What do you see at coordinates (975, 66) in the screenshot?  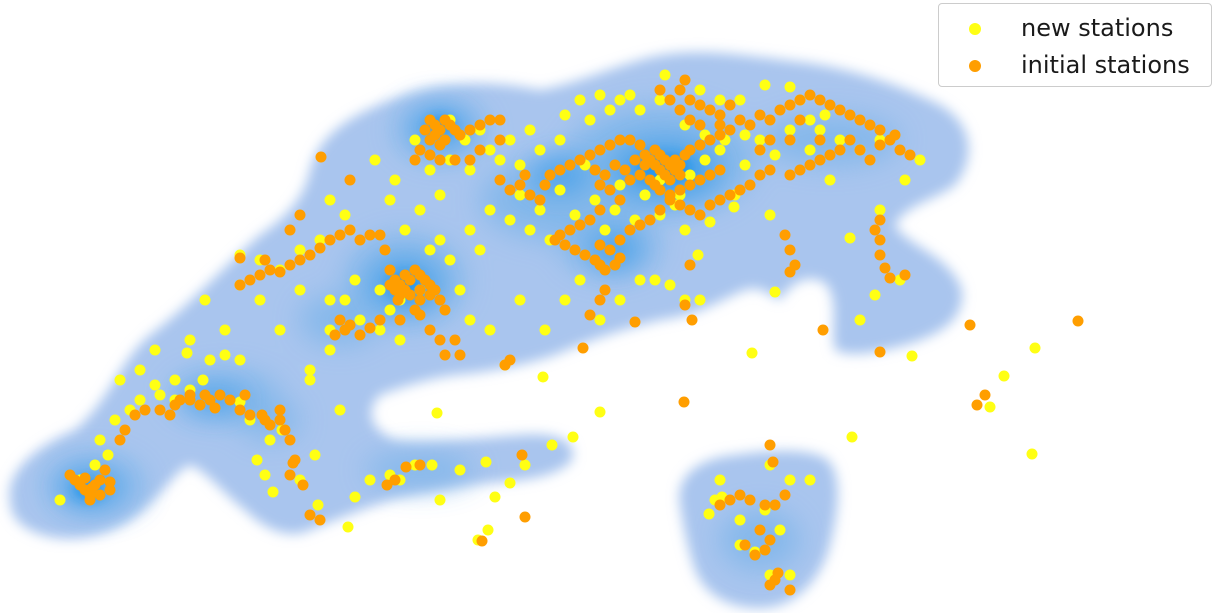 I see `legend-marker-initial` at bounding box center [975, 66].